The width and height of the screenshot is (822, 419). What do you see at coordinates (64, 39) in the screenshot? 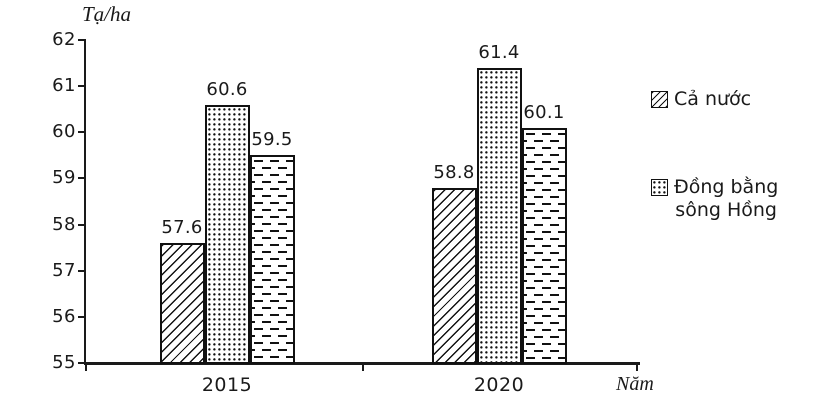
I see `y-tick-label: 62` at bounding box center [64, 39].